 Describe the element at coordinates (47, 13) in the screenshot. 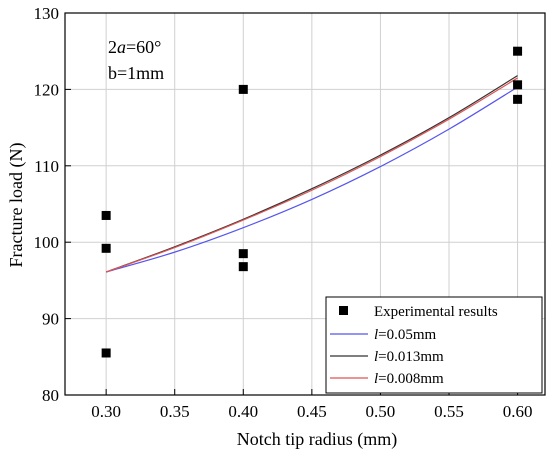

I see `y-tick-label: 130` at that location.